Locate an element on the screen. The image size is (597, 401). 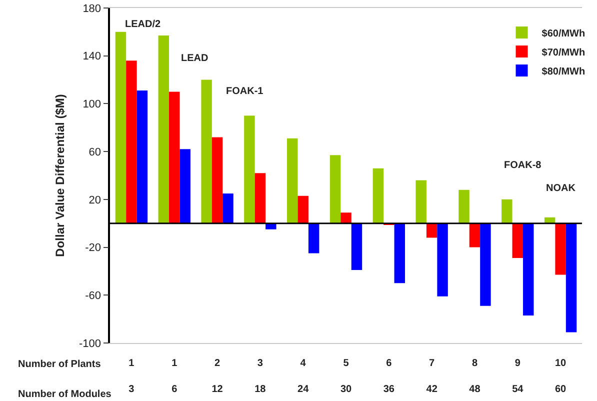
x-axis-title: Number of Plants is located at coordinates (60, 364).